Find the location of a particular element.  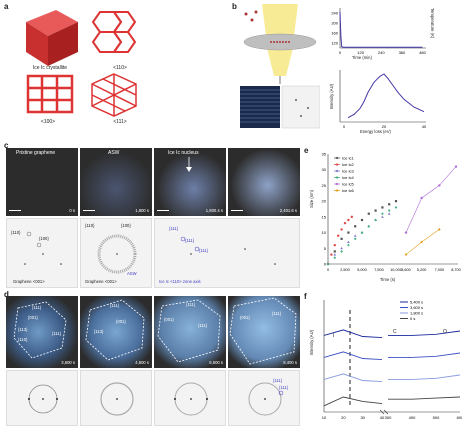

c-d3-caption: Ice Ic <110> zone axis is located at coordinates (180, 281).